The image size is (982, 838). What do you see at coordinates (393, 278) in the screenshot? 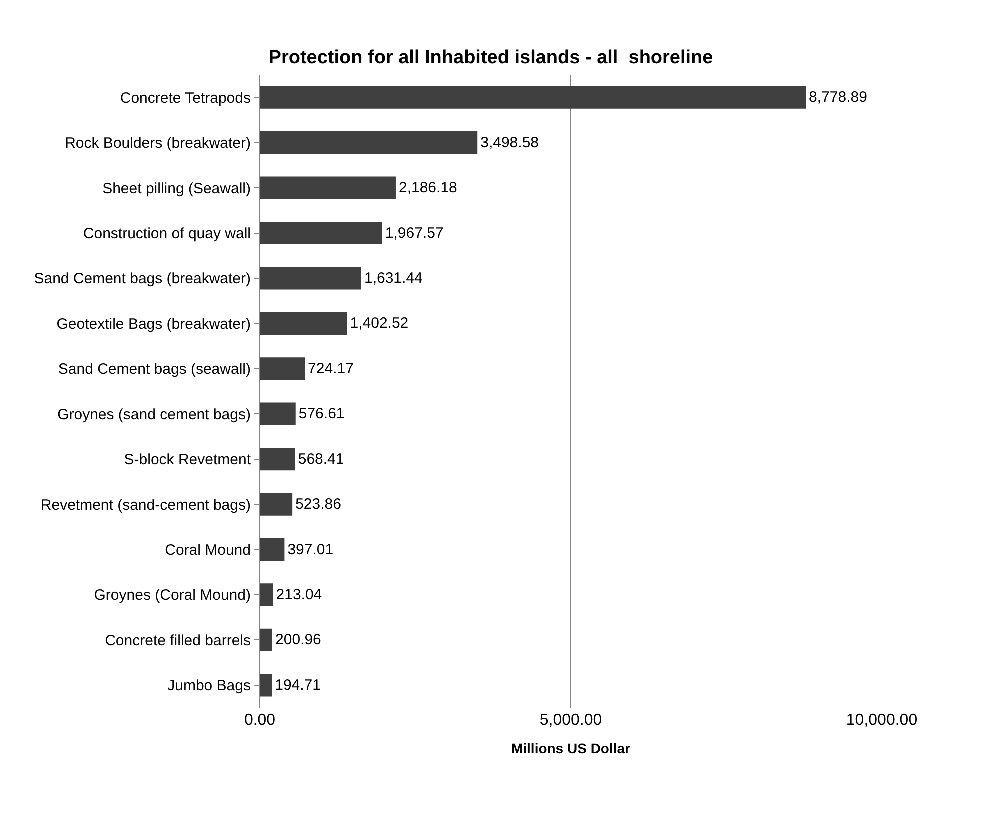
I see `data-label: 1,631.44` at bounding box center [393, 278].